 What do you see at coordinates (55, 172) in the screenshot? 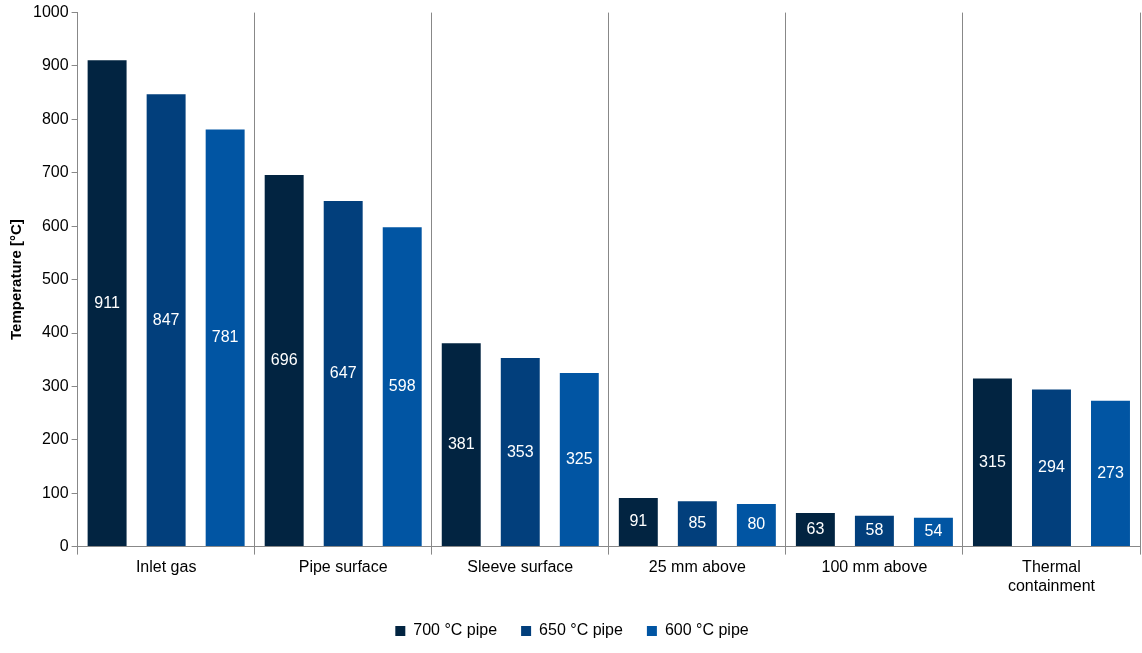
I see `y-tick-label: 700` at bounding box center [55, 172].